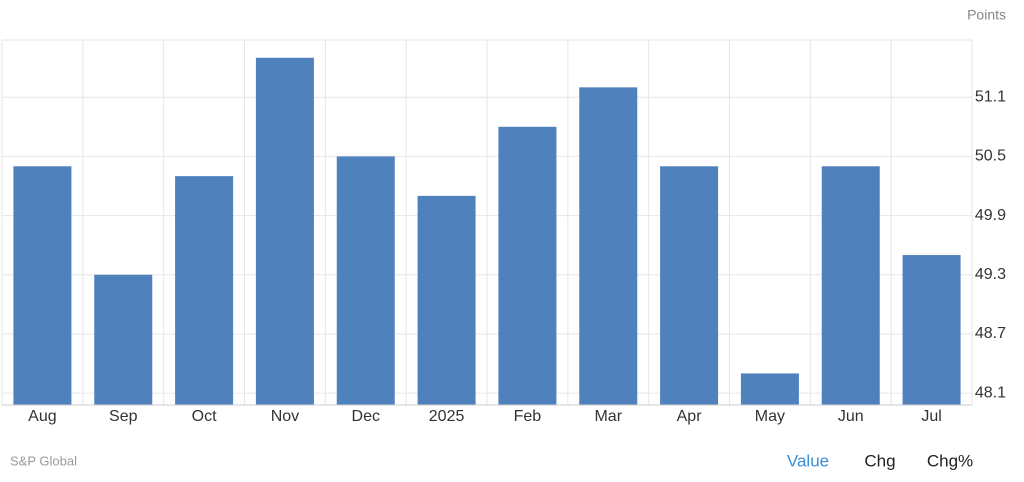 The image size is (1024, 482). Describe the element at coordinates (528, 416) in the screenshot. I see `x-tick-label: Feb` at that location.